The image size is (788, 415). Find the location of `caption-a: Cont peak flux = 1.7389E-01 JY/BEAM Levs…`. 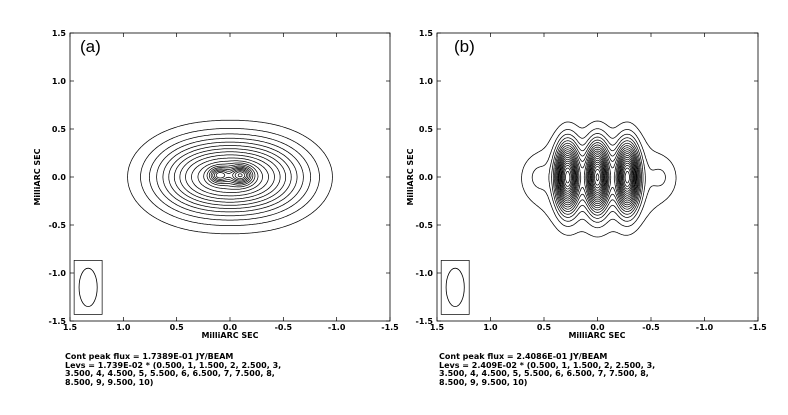

caption-a: Cont peak flux = 1.7389E-01 JY/BEAM Levs… is located at coordinates (173, 369).